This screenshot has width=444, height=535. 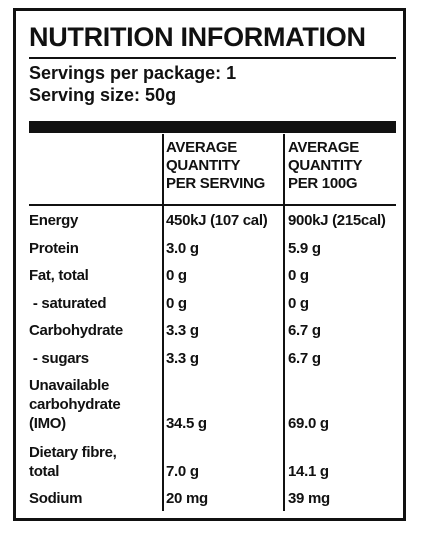 What do you see at coordinates (54, 248) in the screenshot?
I see `row-label-protein: Protein` at bounding box center [54, 248].